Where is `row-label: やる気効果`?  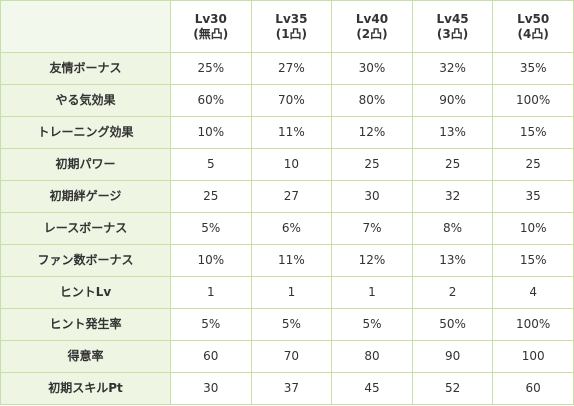 row-label: やる気効果 is located at coordinates (85, 100).